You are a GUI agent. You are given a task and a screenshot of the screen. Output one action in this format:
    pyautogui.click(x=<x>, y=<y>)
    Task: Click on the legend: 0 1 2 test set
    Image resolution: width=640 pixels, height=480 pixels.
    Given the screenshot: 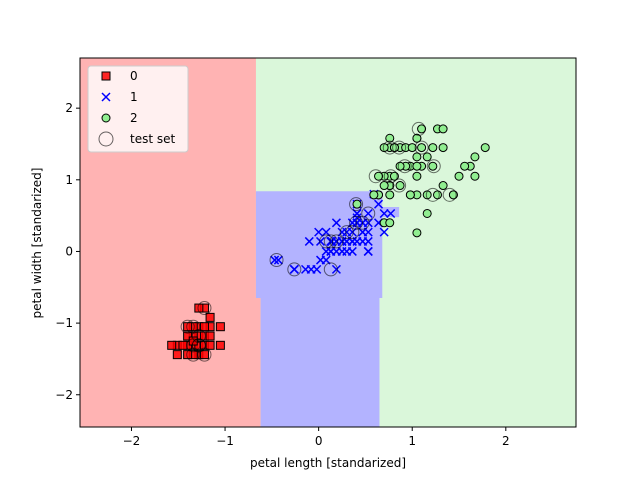 What is the action you would take?
    pyautogui.click(x=138, y=109)
    